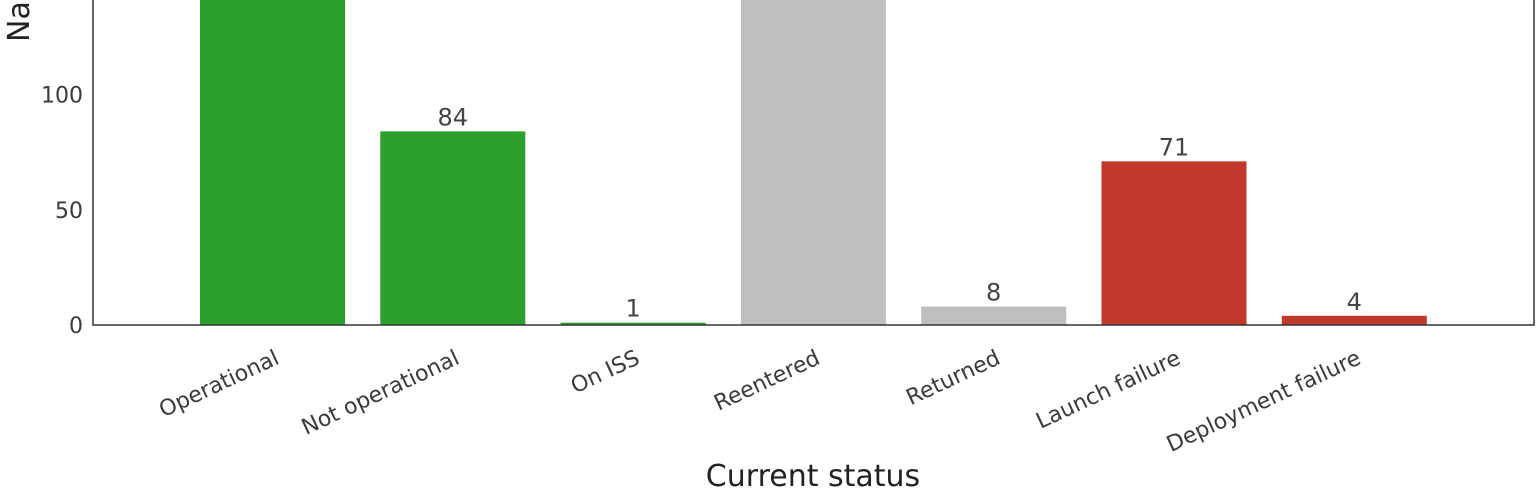  Describe the element at coordinates (380, 393) in the screenshot. I see `x-tick-label: Not operational` at that location.